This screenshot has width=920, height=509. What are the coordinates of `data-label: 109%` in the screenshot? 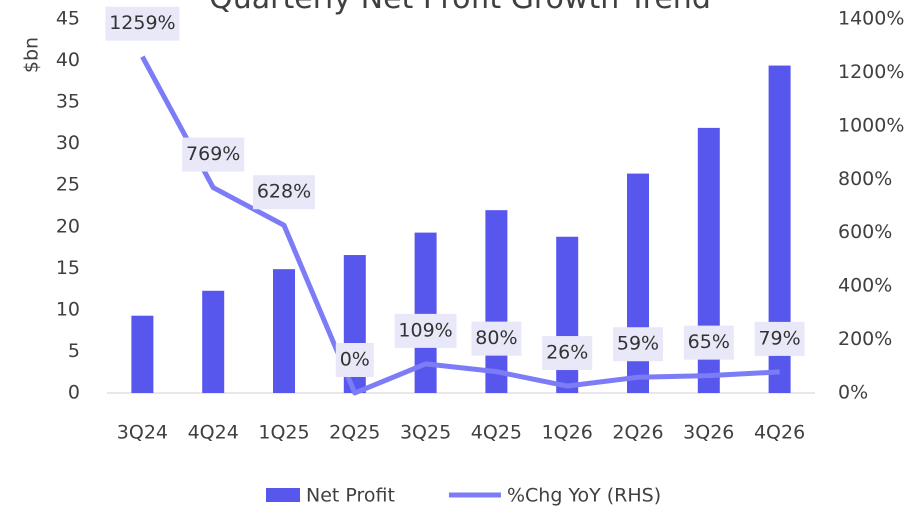 It's located at (425, 330).